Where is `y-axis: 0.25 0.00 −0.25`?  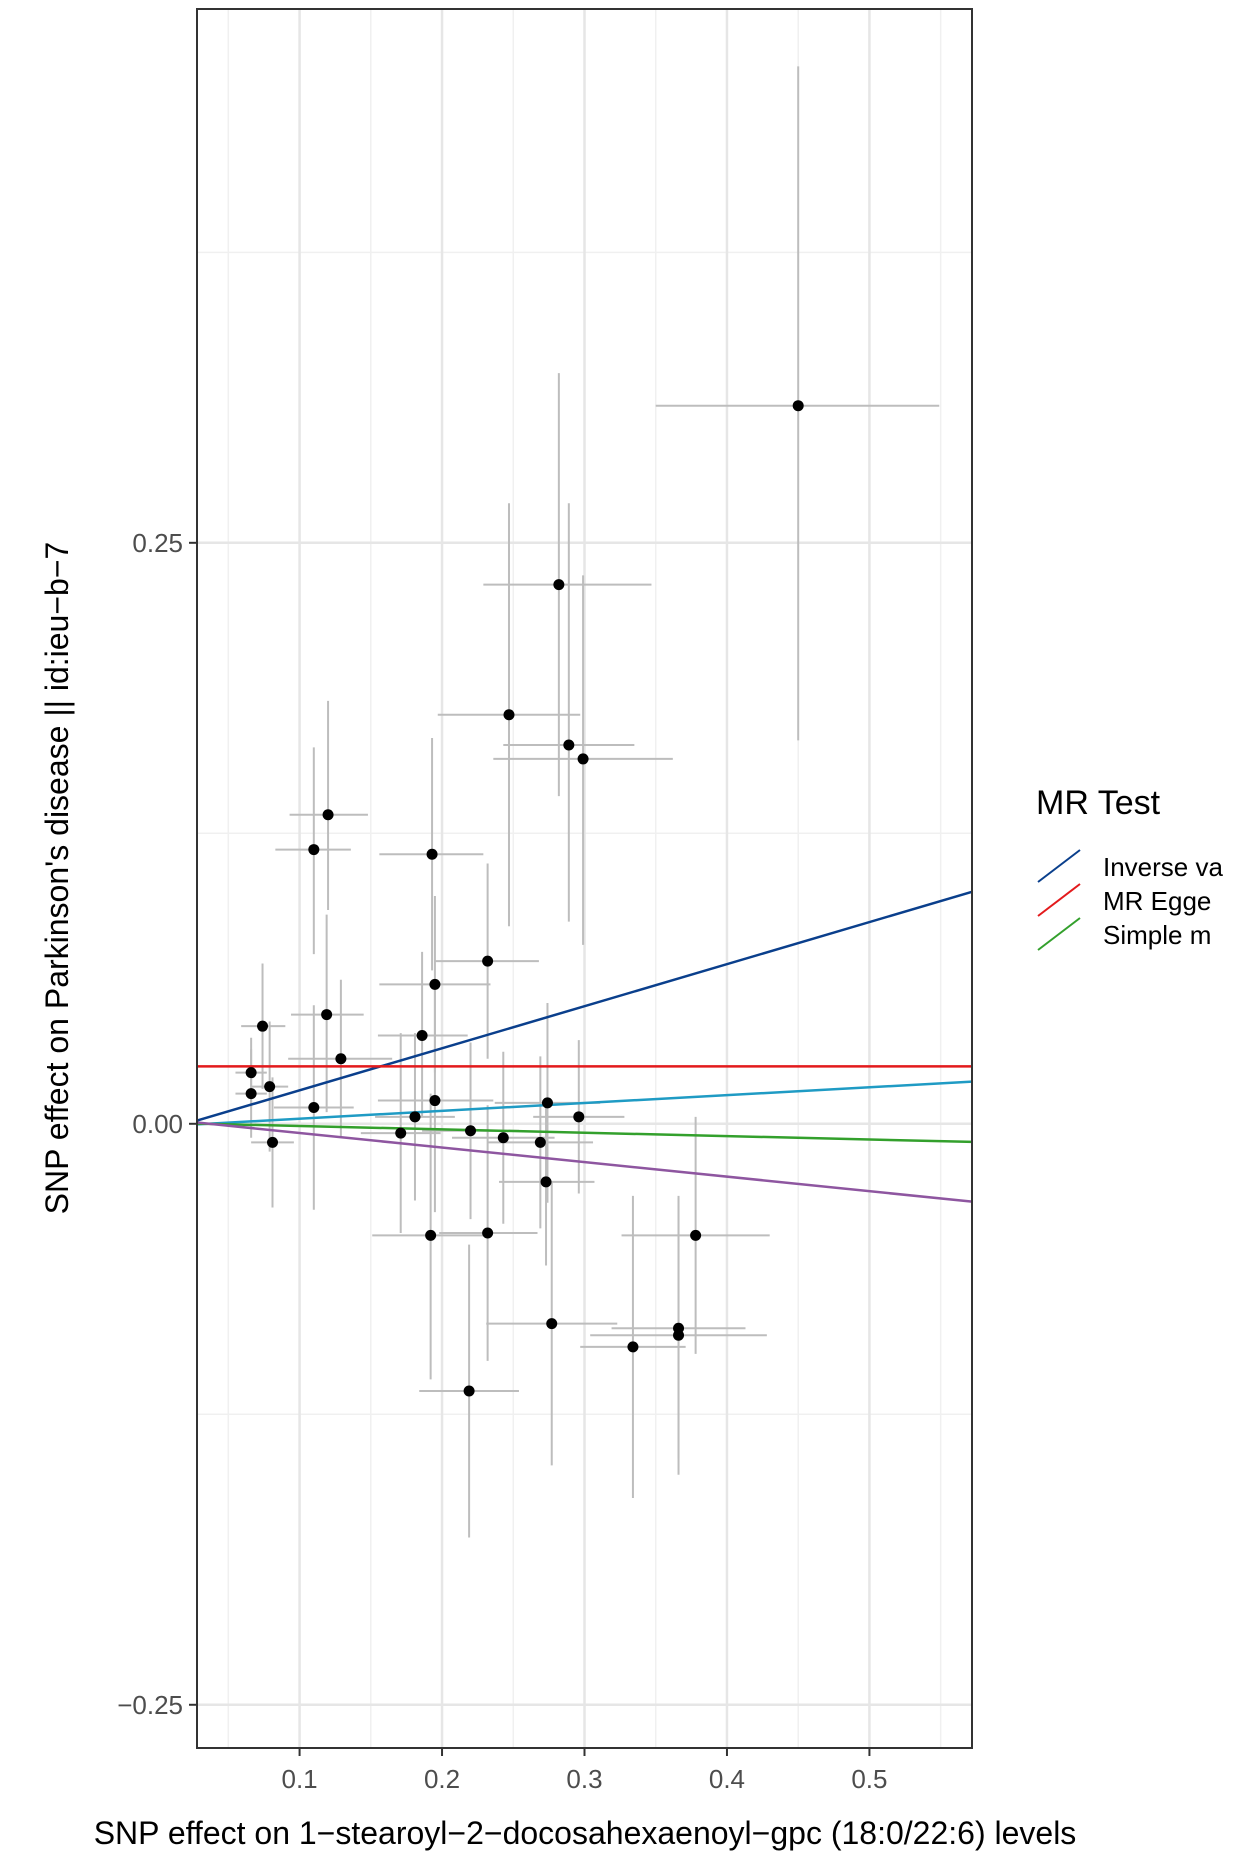
y-axis: 0.25 0.00 −0.25 is located at coordinates (157, 1124).